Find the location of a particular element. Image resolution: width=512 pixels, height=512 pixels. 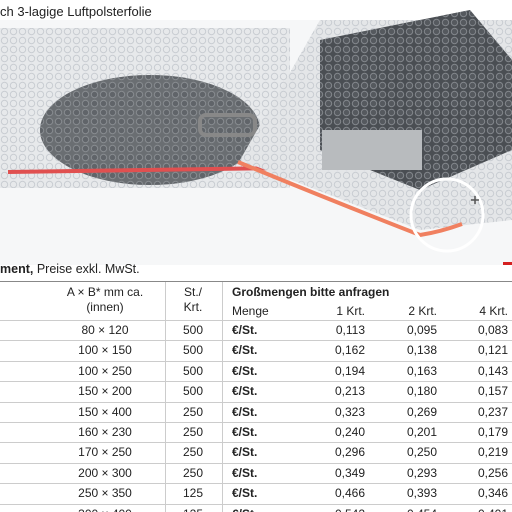

price-cell: 0,143 is located at coordinates (492, 370).